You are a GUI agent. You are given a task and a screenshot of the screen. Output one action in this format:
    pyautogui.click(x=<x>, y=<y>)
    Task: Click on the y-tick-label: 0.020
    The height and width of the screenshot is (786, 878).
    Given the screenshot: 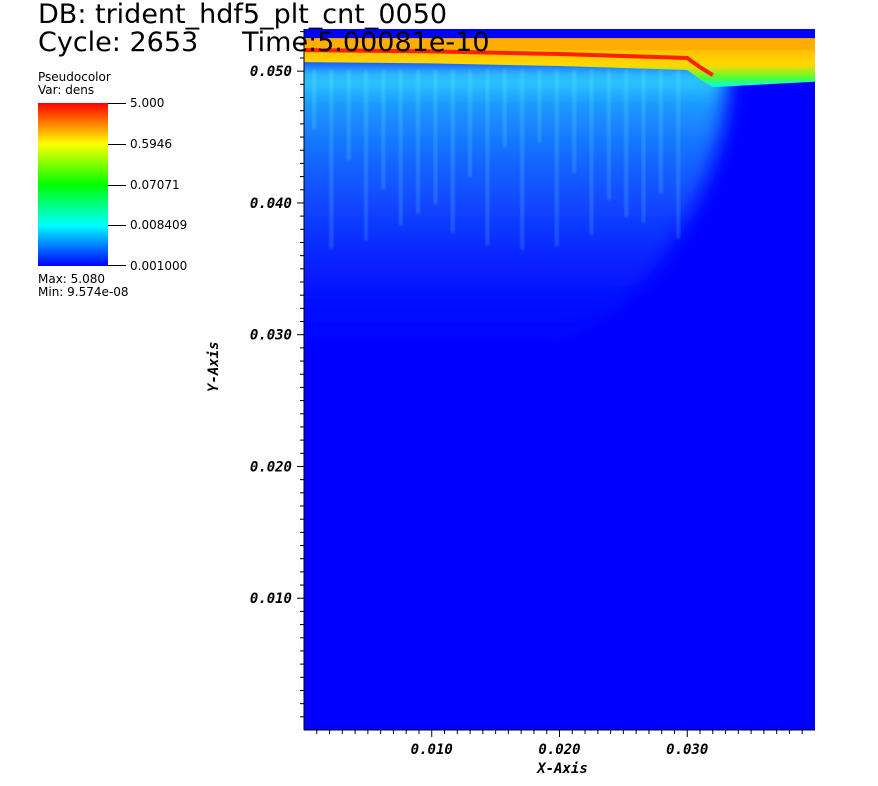 What is the action you would take?
    pyautogui.click(x=271, y=467)
    